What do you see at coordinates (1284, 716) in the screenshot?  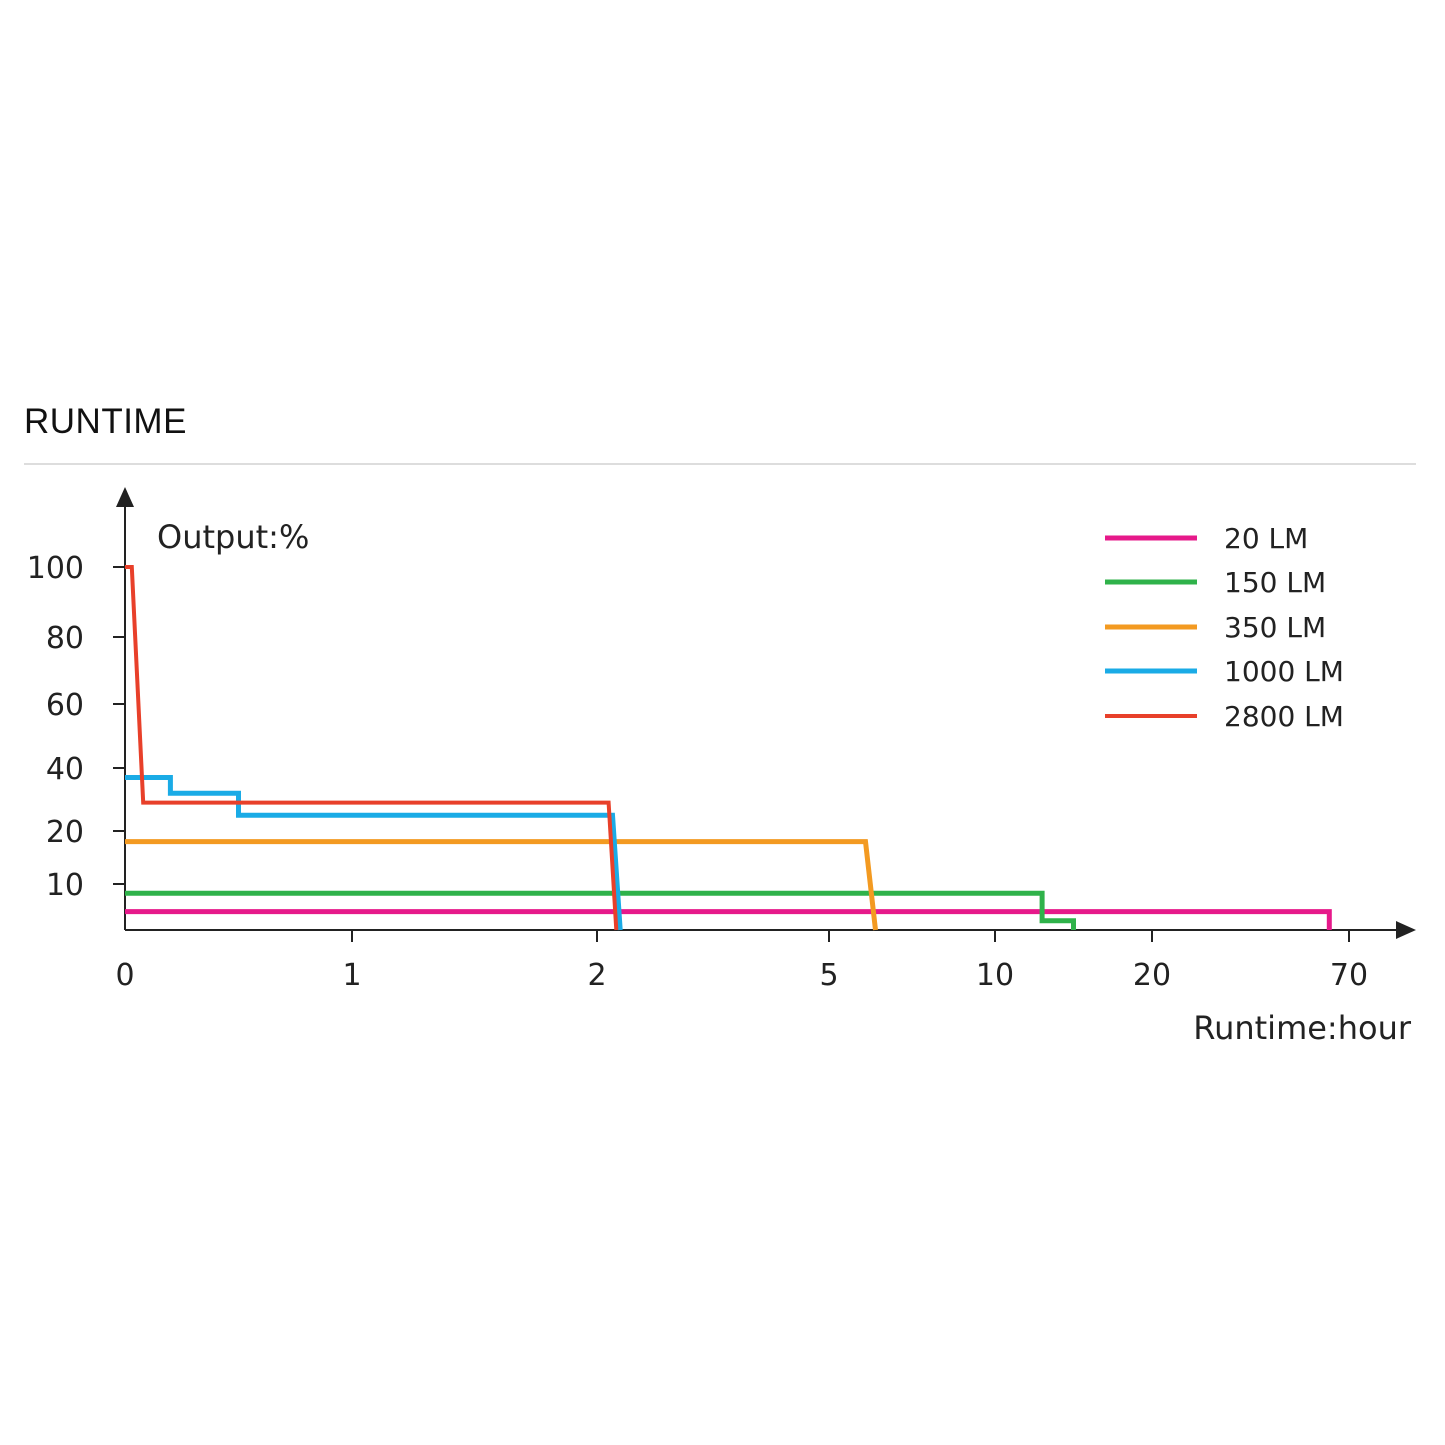 I see `legend-label: 2800 LM` at bounding box center [1284, 716].